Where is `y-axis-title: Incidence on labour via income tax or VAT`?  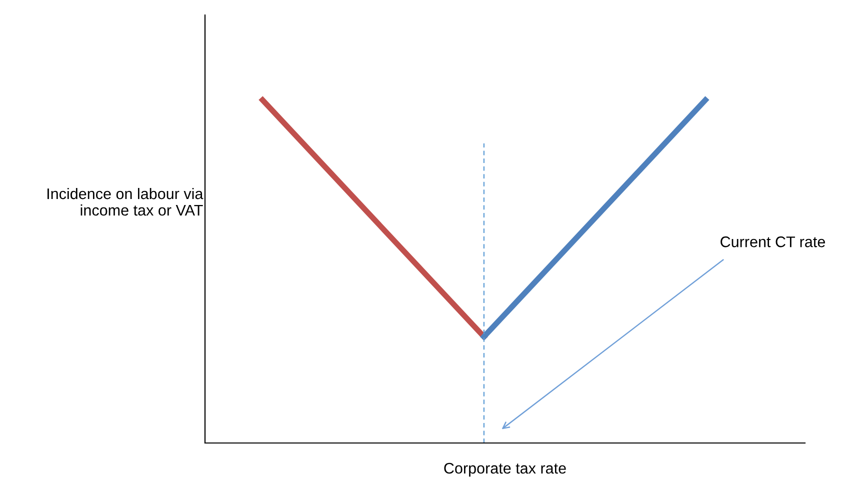 y-axis-title: Incidence on labour via income tax or VAT is located at coordinates (125, 202).